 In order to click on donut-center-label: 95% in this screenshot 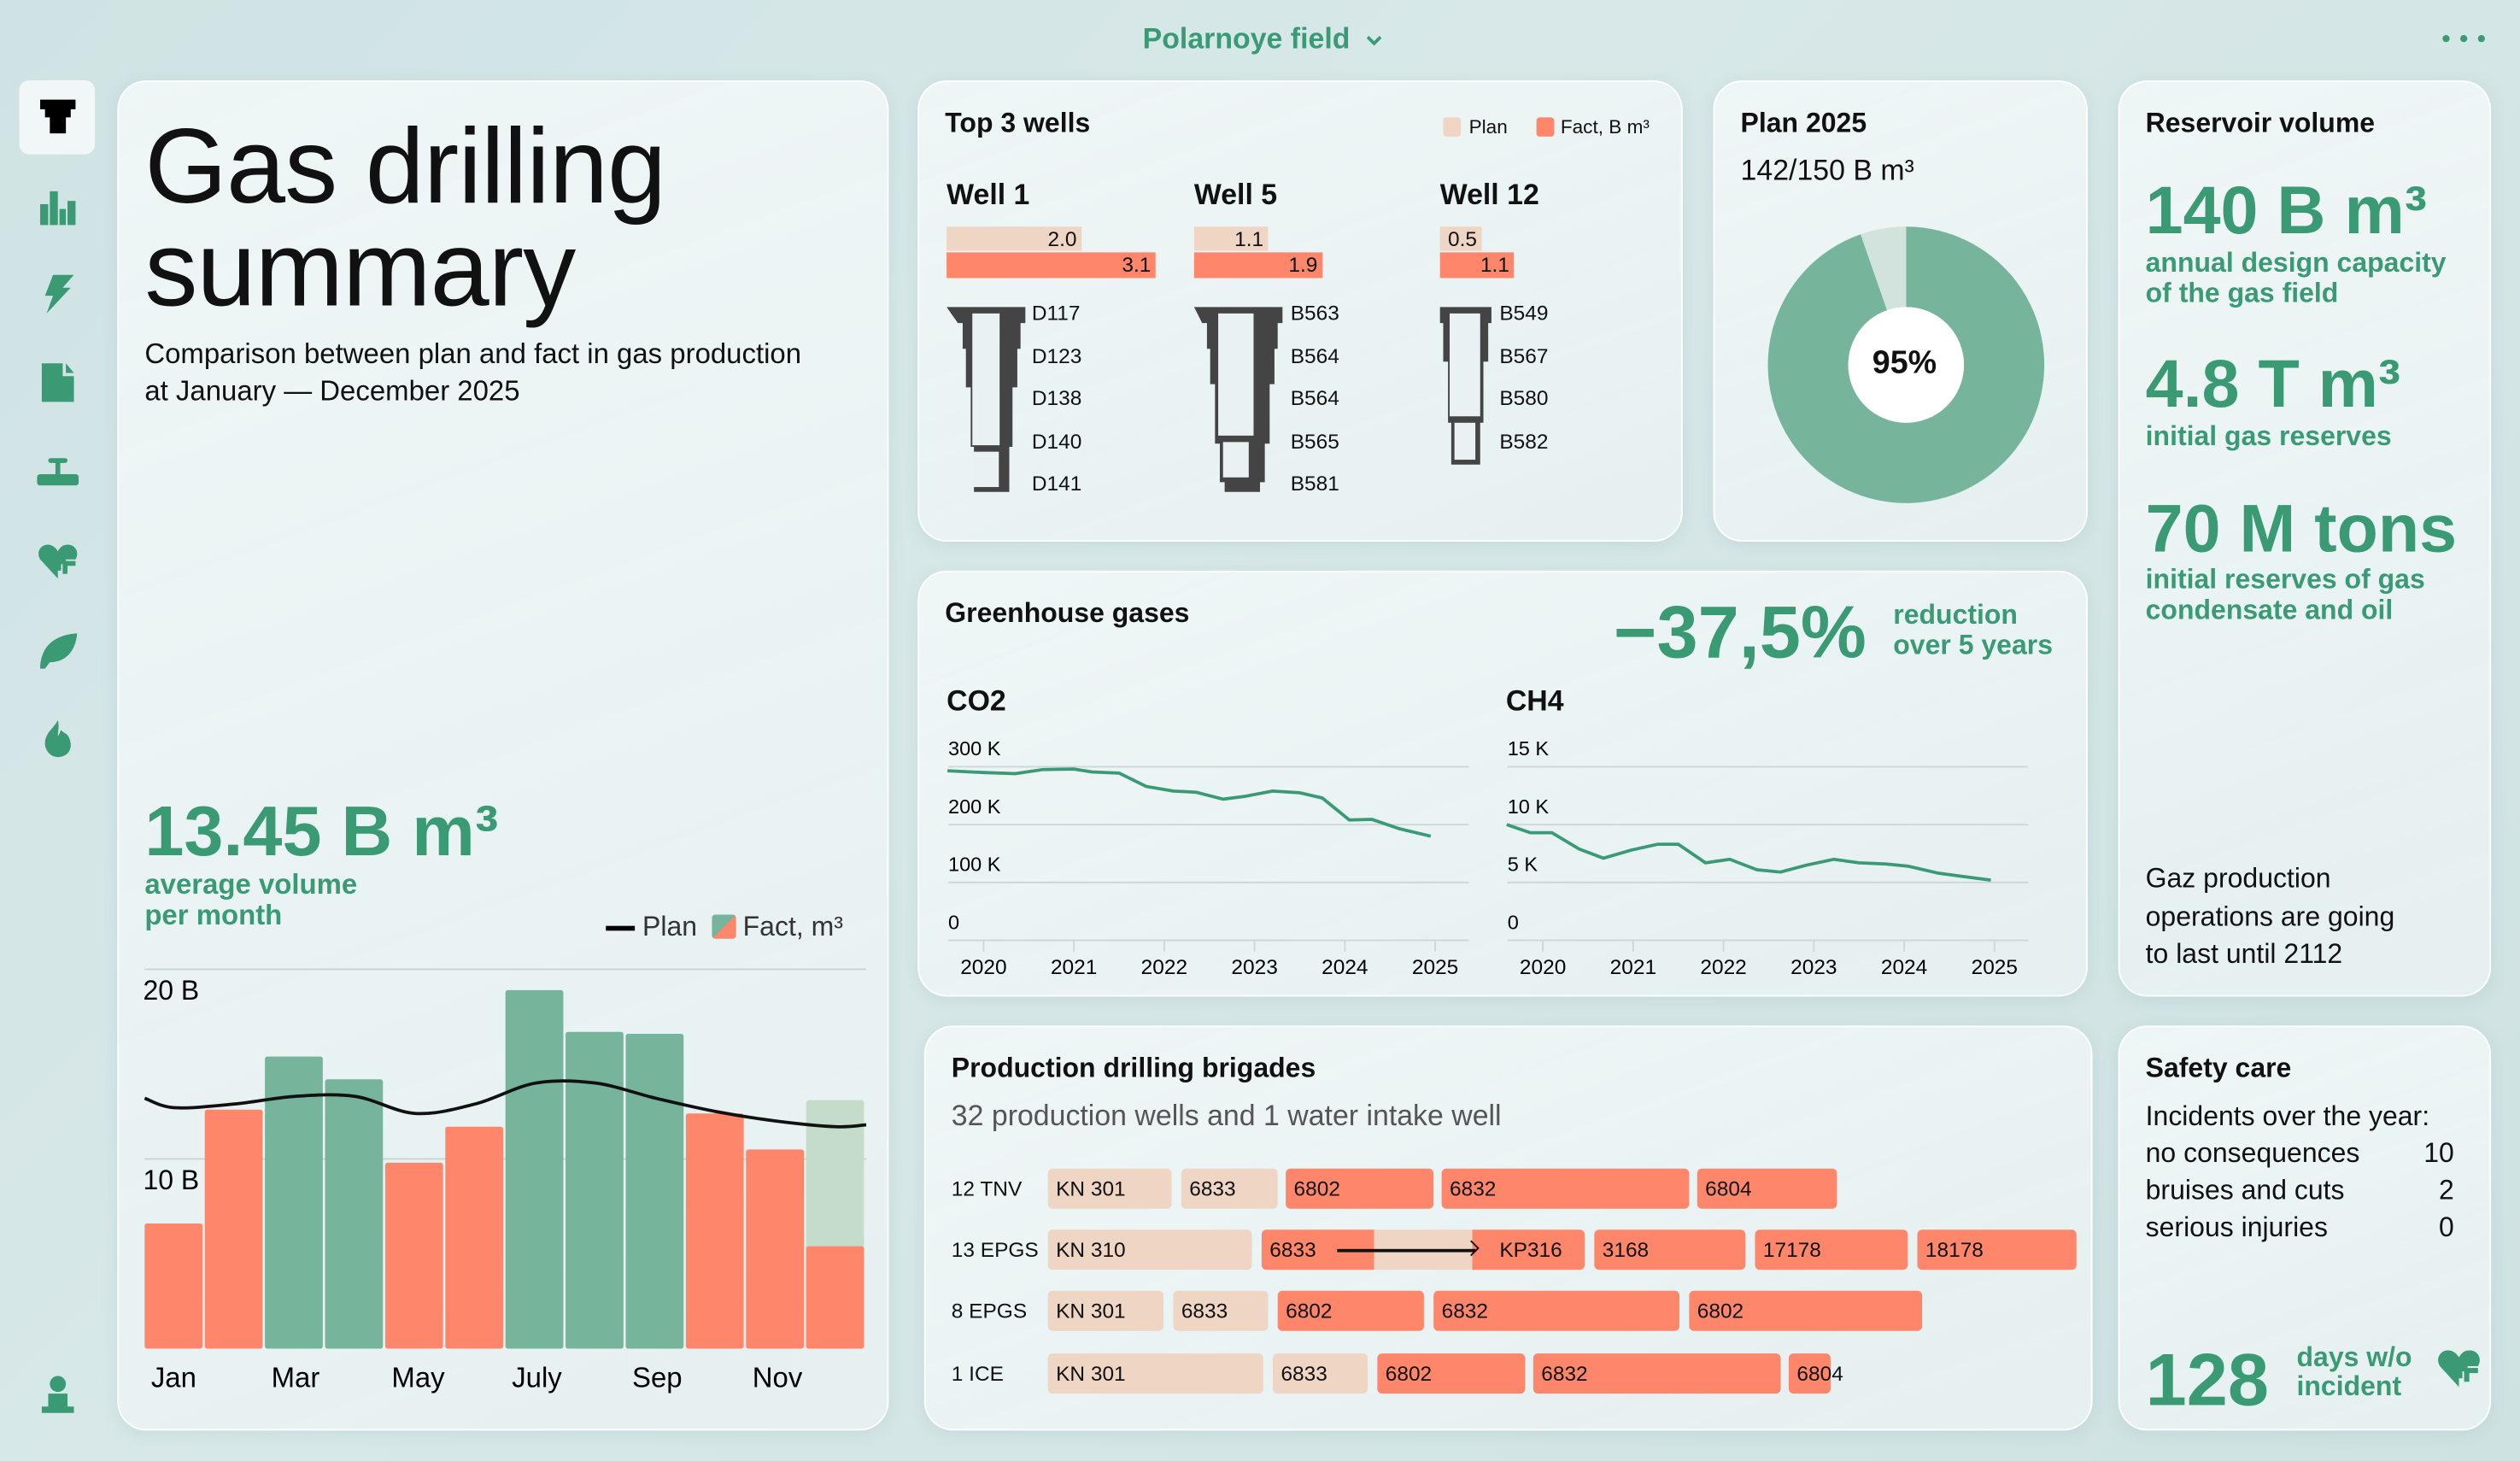, I will do `click(1904, 363)`.